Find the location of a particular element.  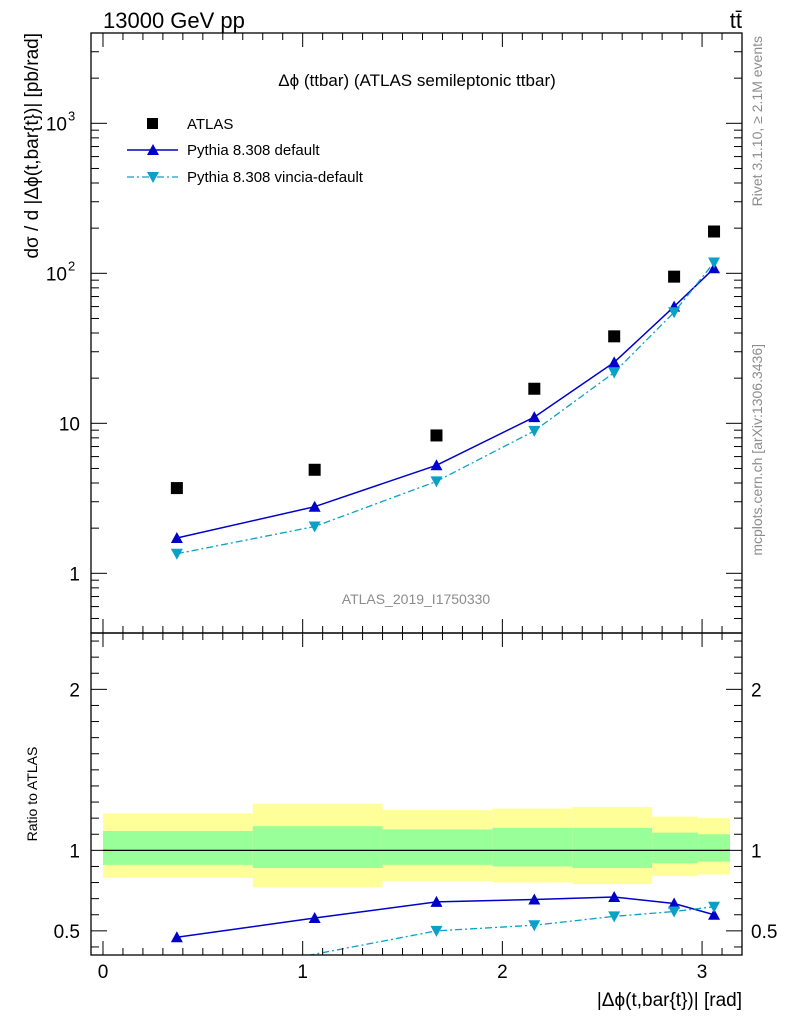

main-y-tick-exp-3: 3 is located at coordinates (71, 115).